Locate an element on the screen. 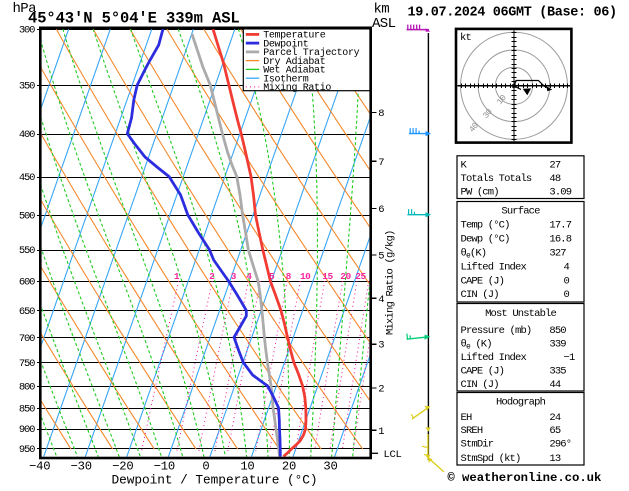 This screenshot has width=629, height=491. svg-text: 25 is located at coordinates (360, 276).